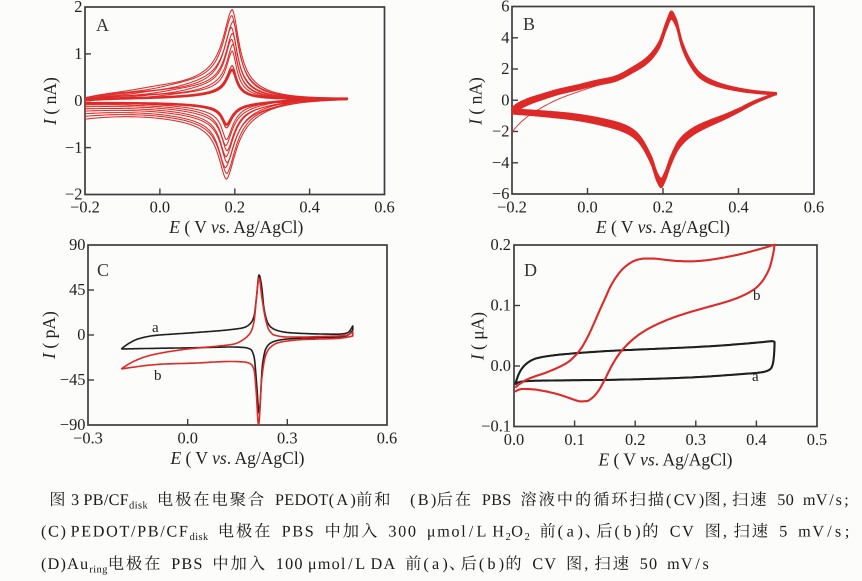 The image size is (862, 581). Describe the element at coordinates (817, 439) in the screenshot. I see `svg-text: 0.5` at that location.